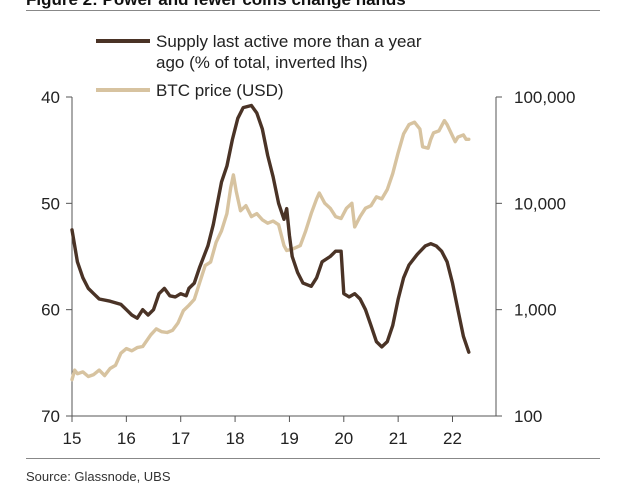 Image resolution: width=640 pixels, height=504 pixels. Describe the element at coordinates (235, 438) in the screenshot. I see `x-tick-label: 18` at that location.